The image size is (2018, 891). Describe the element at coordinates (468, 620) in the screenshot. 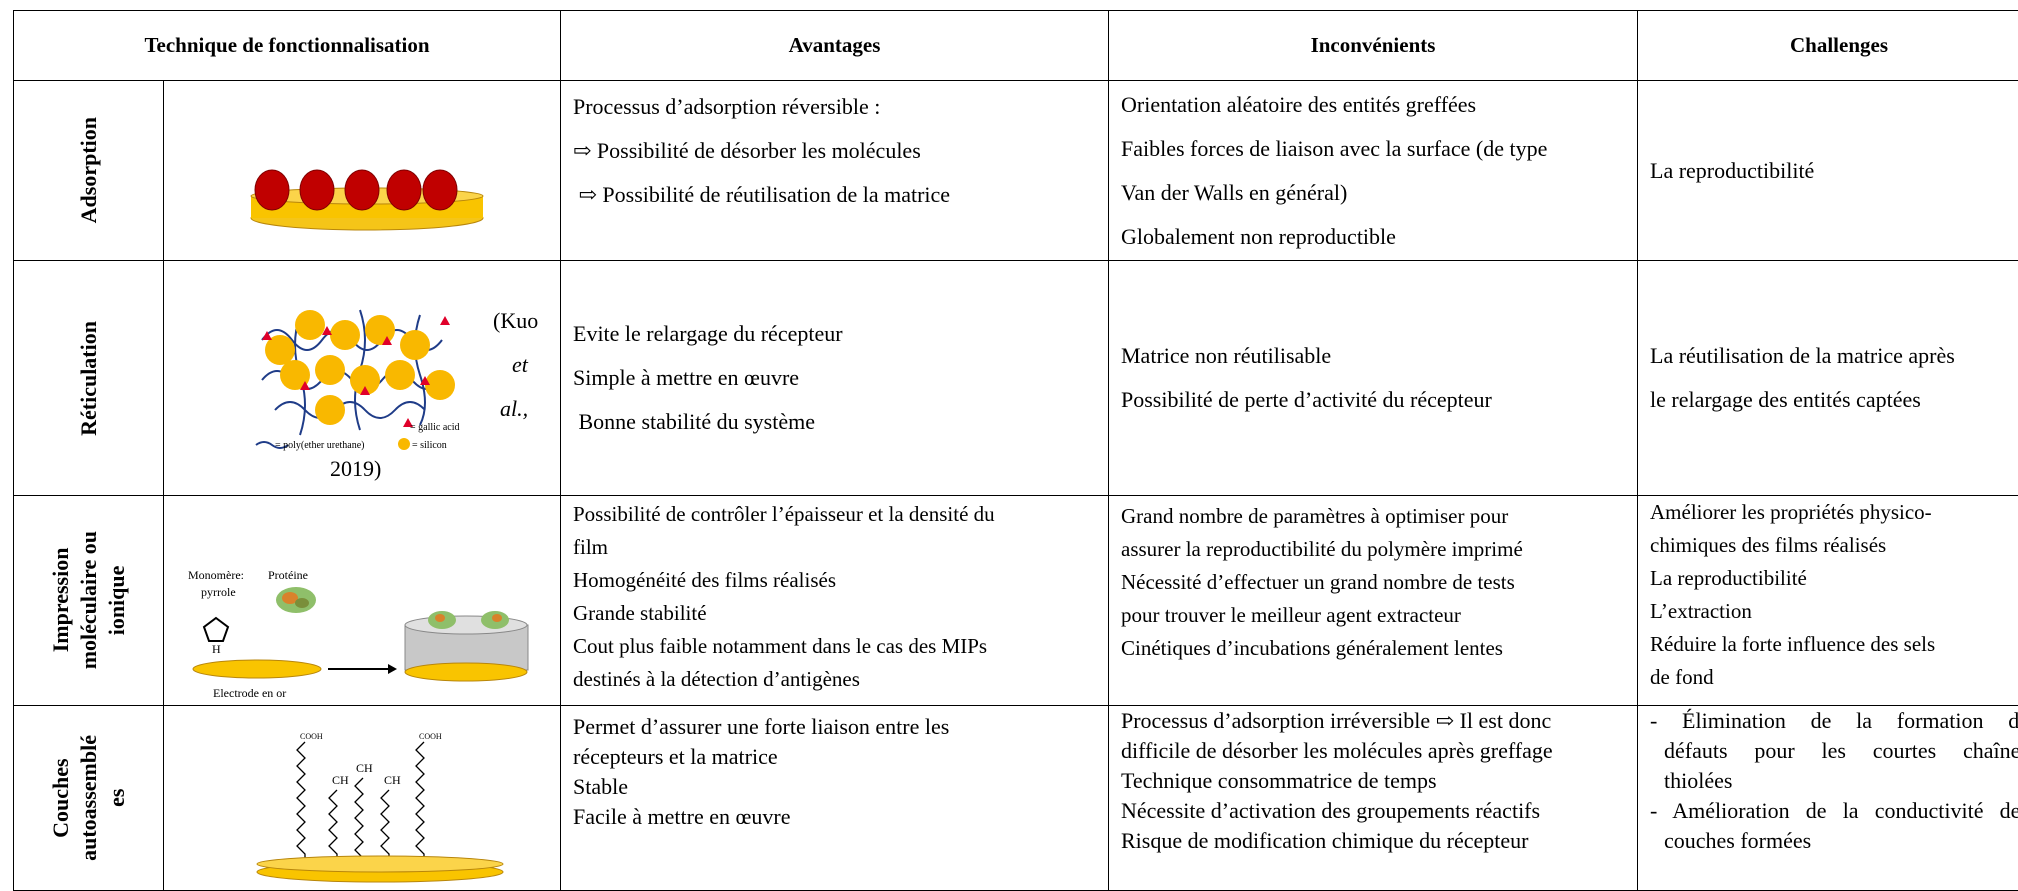

I see `imprinted-proteins` at that location.